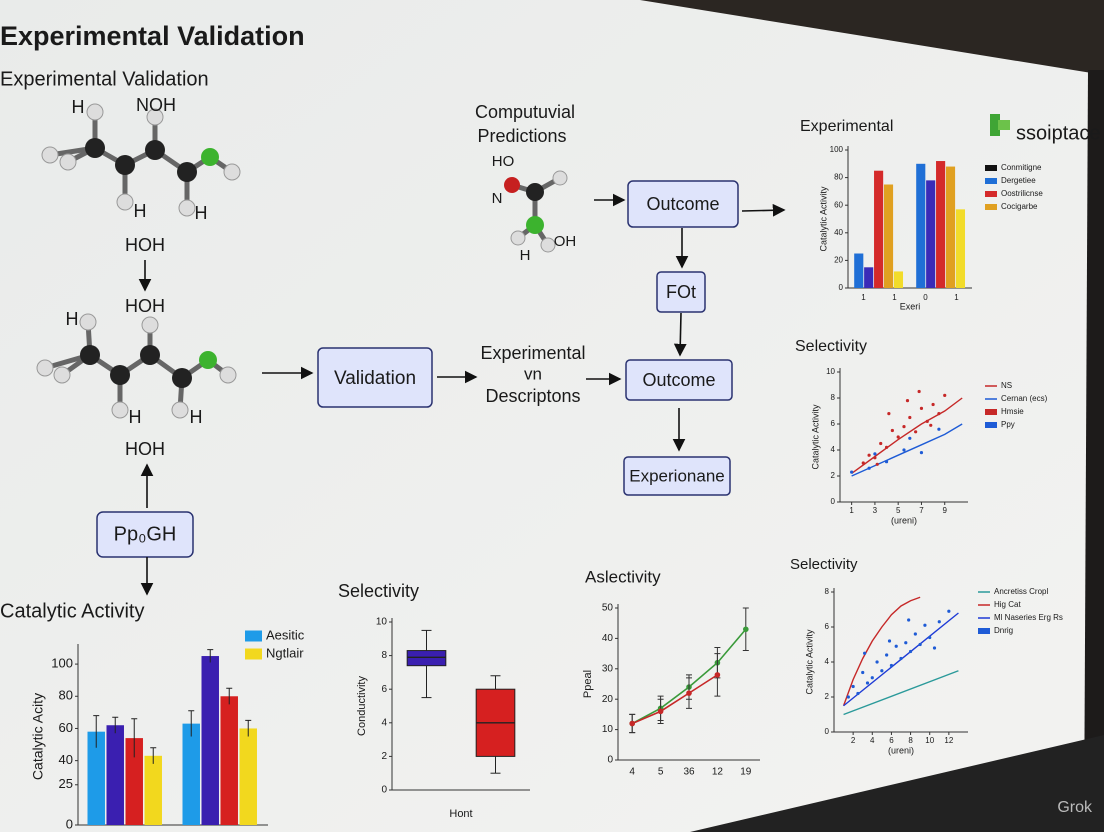  I want to click on legend-label: Ngtlair, so click(285, 652).